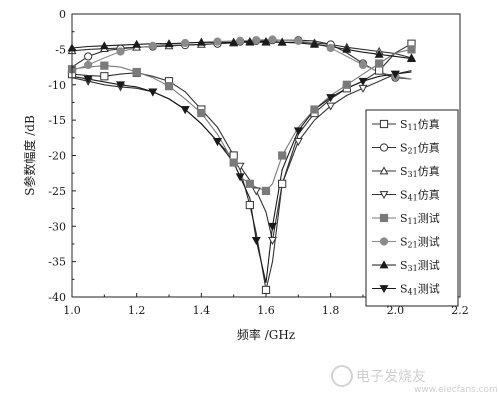 The height and width of the screenshot is (410, 498). What do you see at coordinates (72, 310) in the screenshot?
I see `x-tick-label: 1.0` at bounding box center [72, 310].